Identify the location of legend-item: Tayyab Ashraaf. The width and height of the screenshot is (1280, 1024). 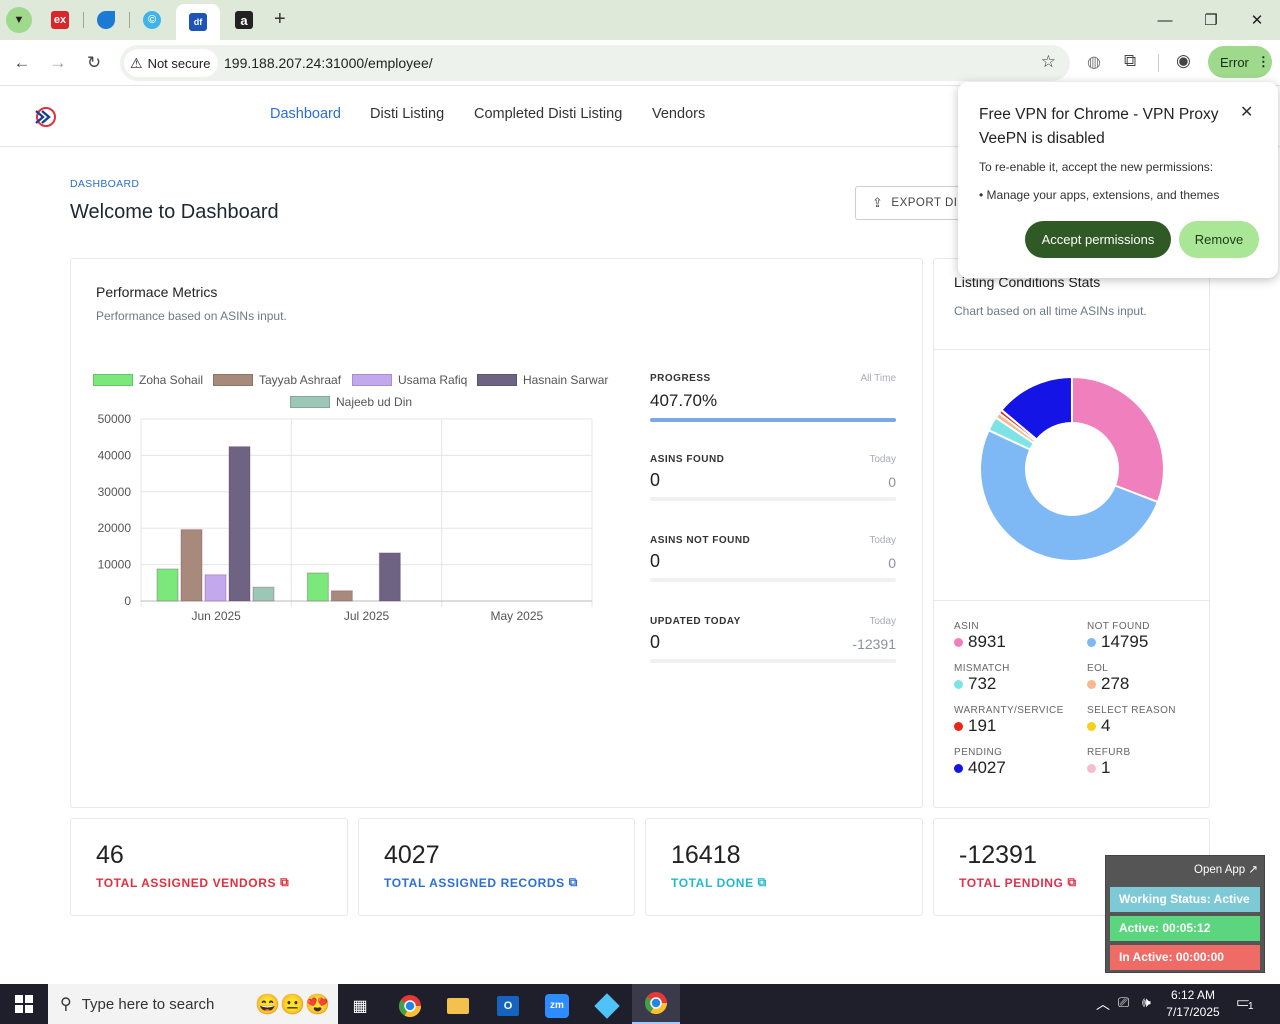
(277, 380).